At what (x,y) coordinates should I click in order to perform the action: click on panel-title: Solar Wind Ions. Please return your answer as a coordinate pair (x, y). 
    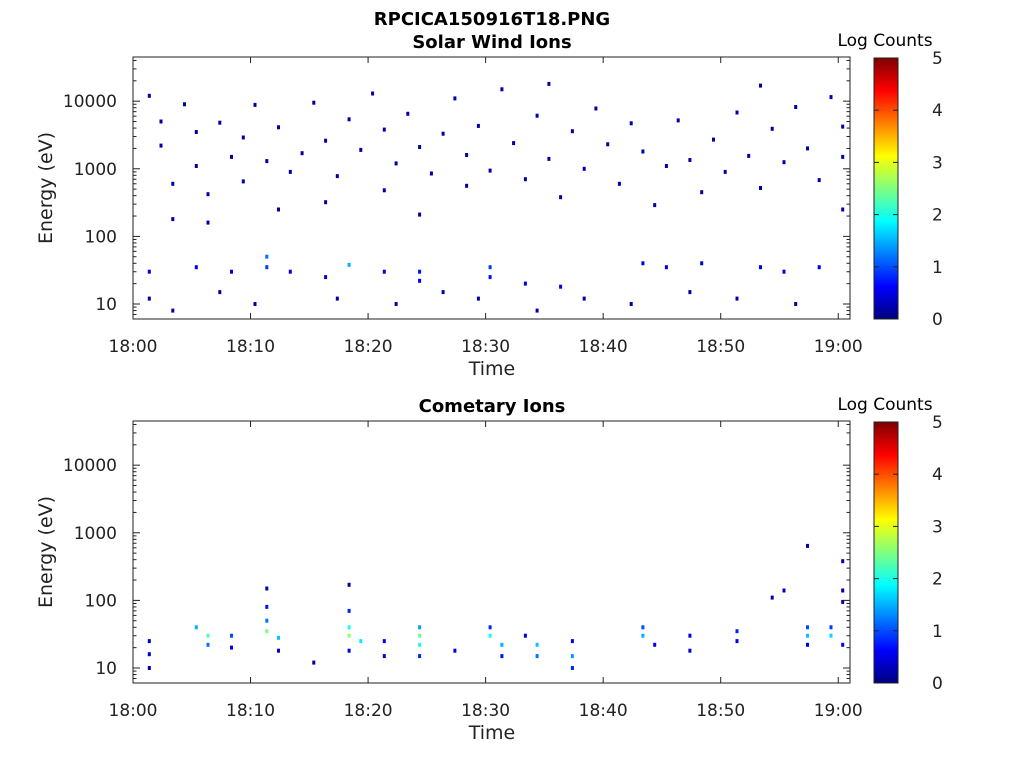
    Looking at the image, I should click on (491, 42).